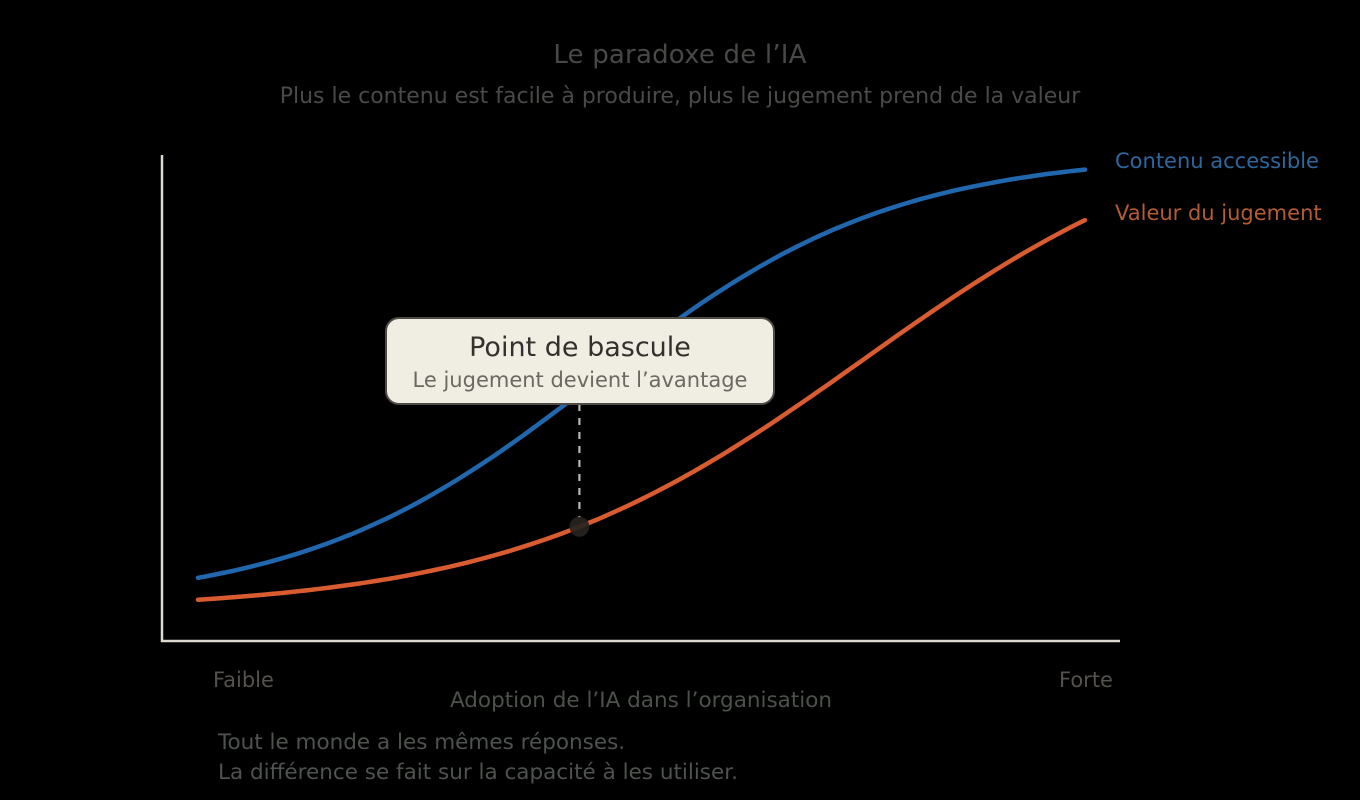 This screenshot has width=1360, height=800. Describe the element at coordinates (243, 680) in the screenshot. I see `x-tick-label-faible: Faible` at that location.